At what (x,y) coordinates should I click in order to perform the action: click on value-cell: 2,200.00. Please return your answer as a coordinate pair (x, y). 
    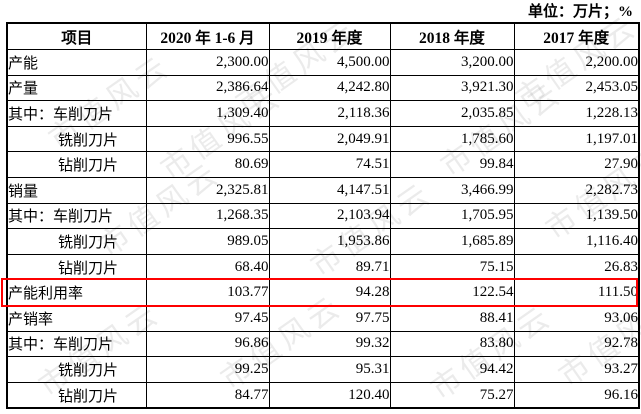
    Looking at the image, I should click on (576, 62).